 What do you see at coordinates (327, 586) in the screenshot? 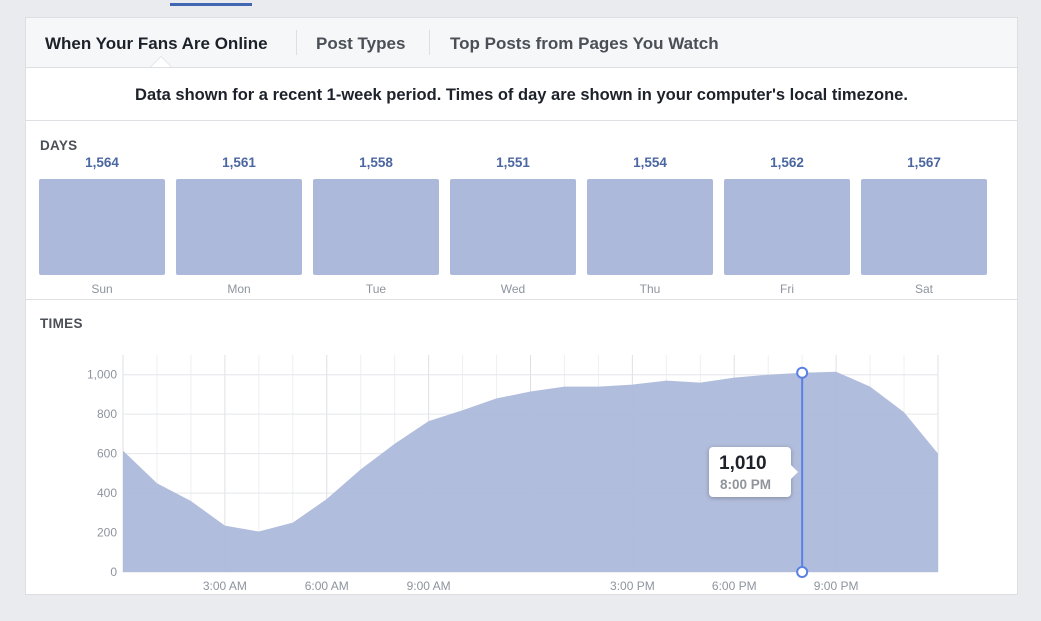
I see `x-tick-label: 6:00 AM` at bounding box center [327, 586].